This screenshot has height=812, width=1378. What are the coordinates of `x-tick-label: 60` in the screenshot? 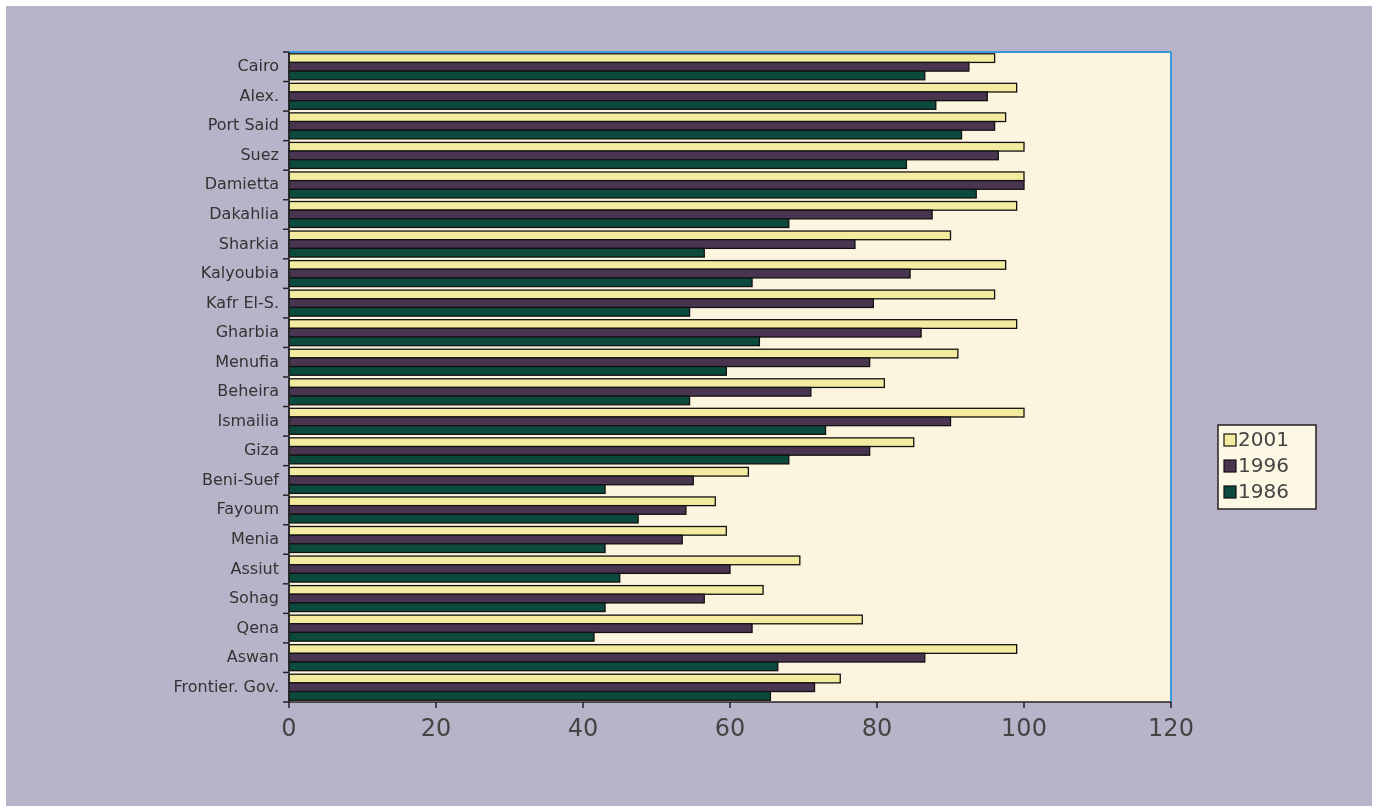 It's located at (730, 728).